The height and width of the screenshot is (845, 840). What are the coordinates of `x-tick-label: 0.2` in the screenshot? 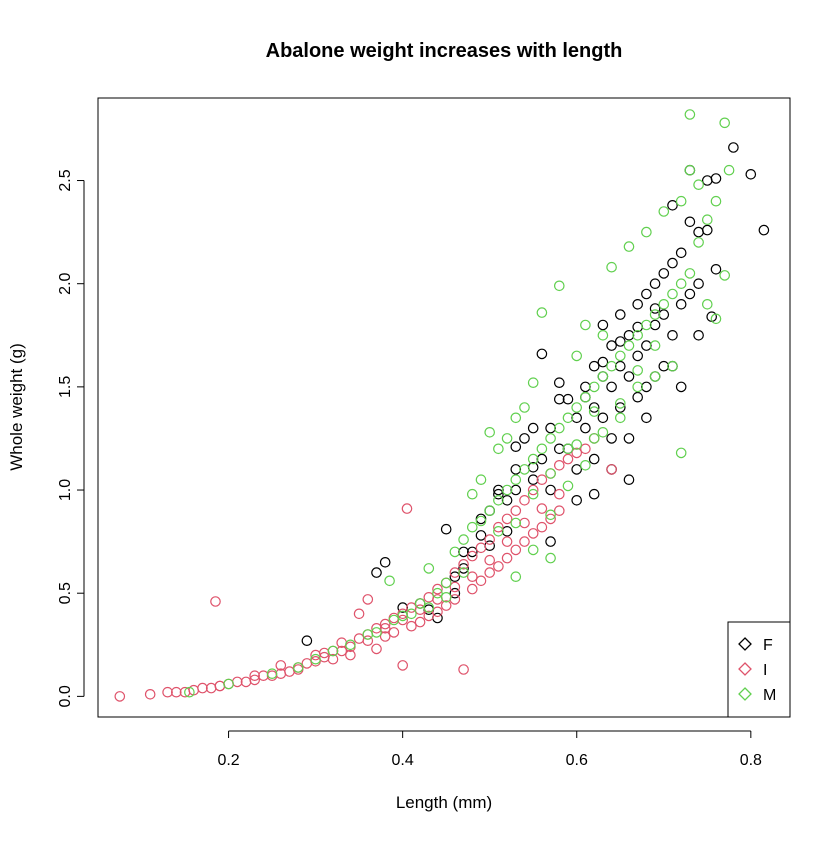 It's located at (228, 760).